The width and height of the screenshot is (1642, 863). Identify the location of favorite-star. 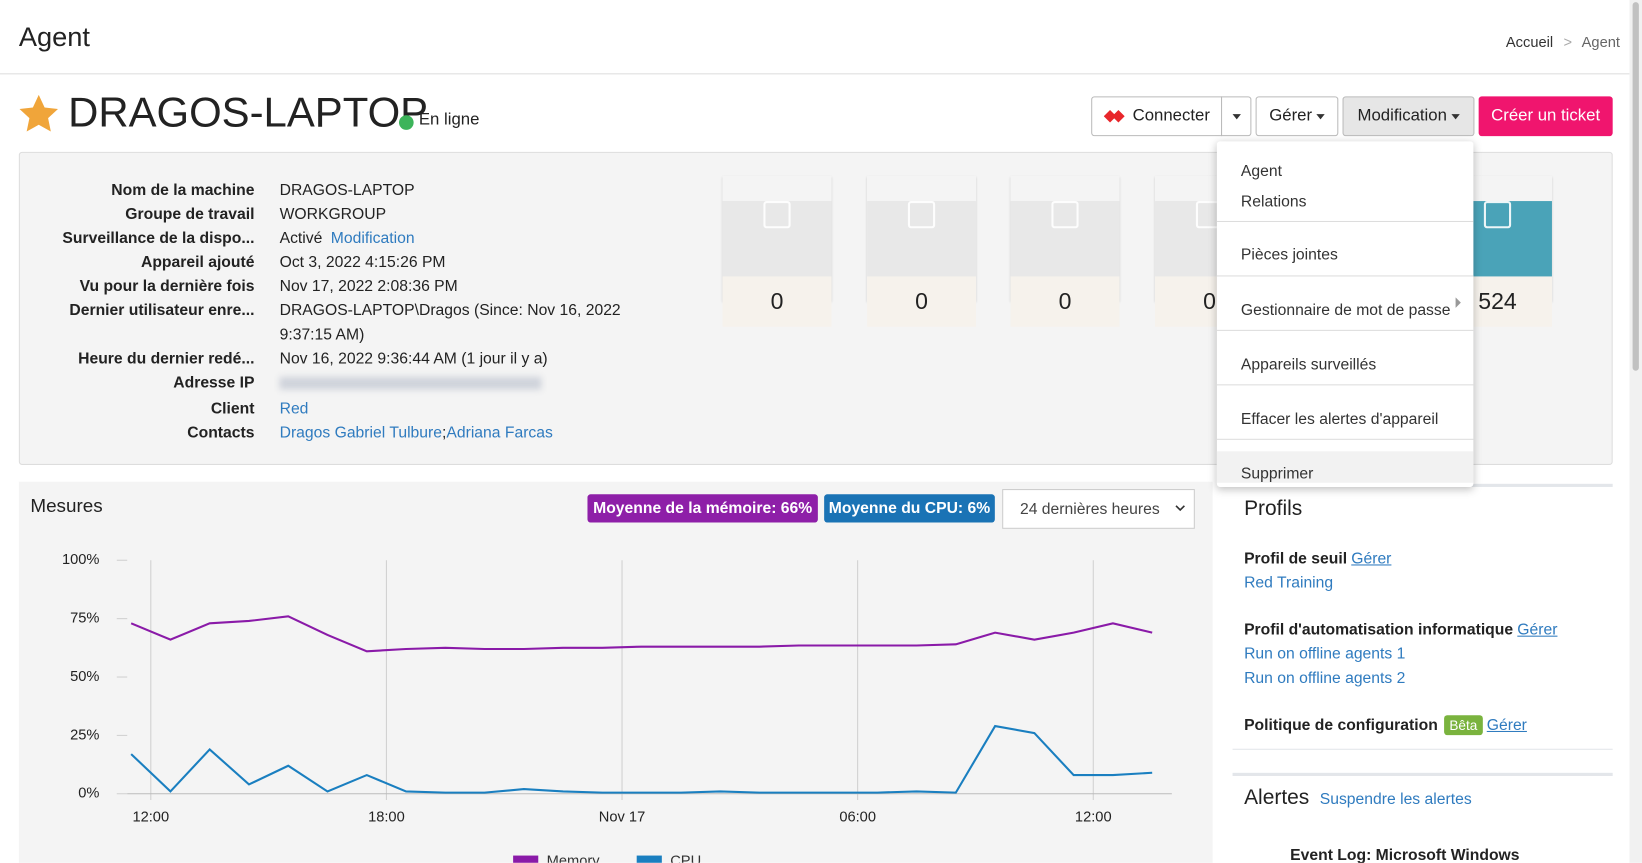
(39, 114).